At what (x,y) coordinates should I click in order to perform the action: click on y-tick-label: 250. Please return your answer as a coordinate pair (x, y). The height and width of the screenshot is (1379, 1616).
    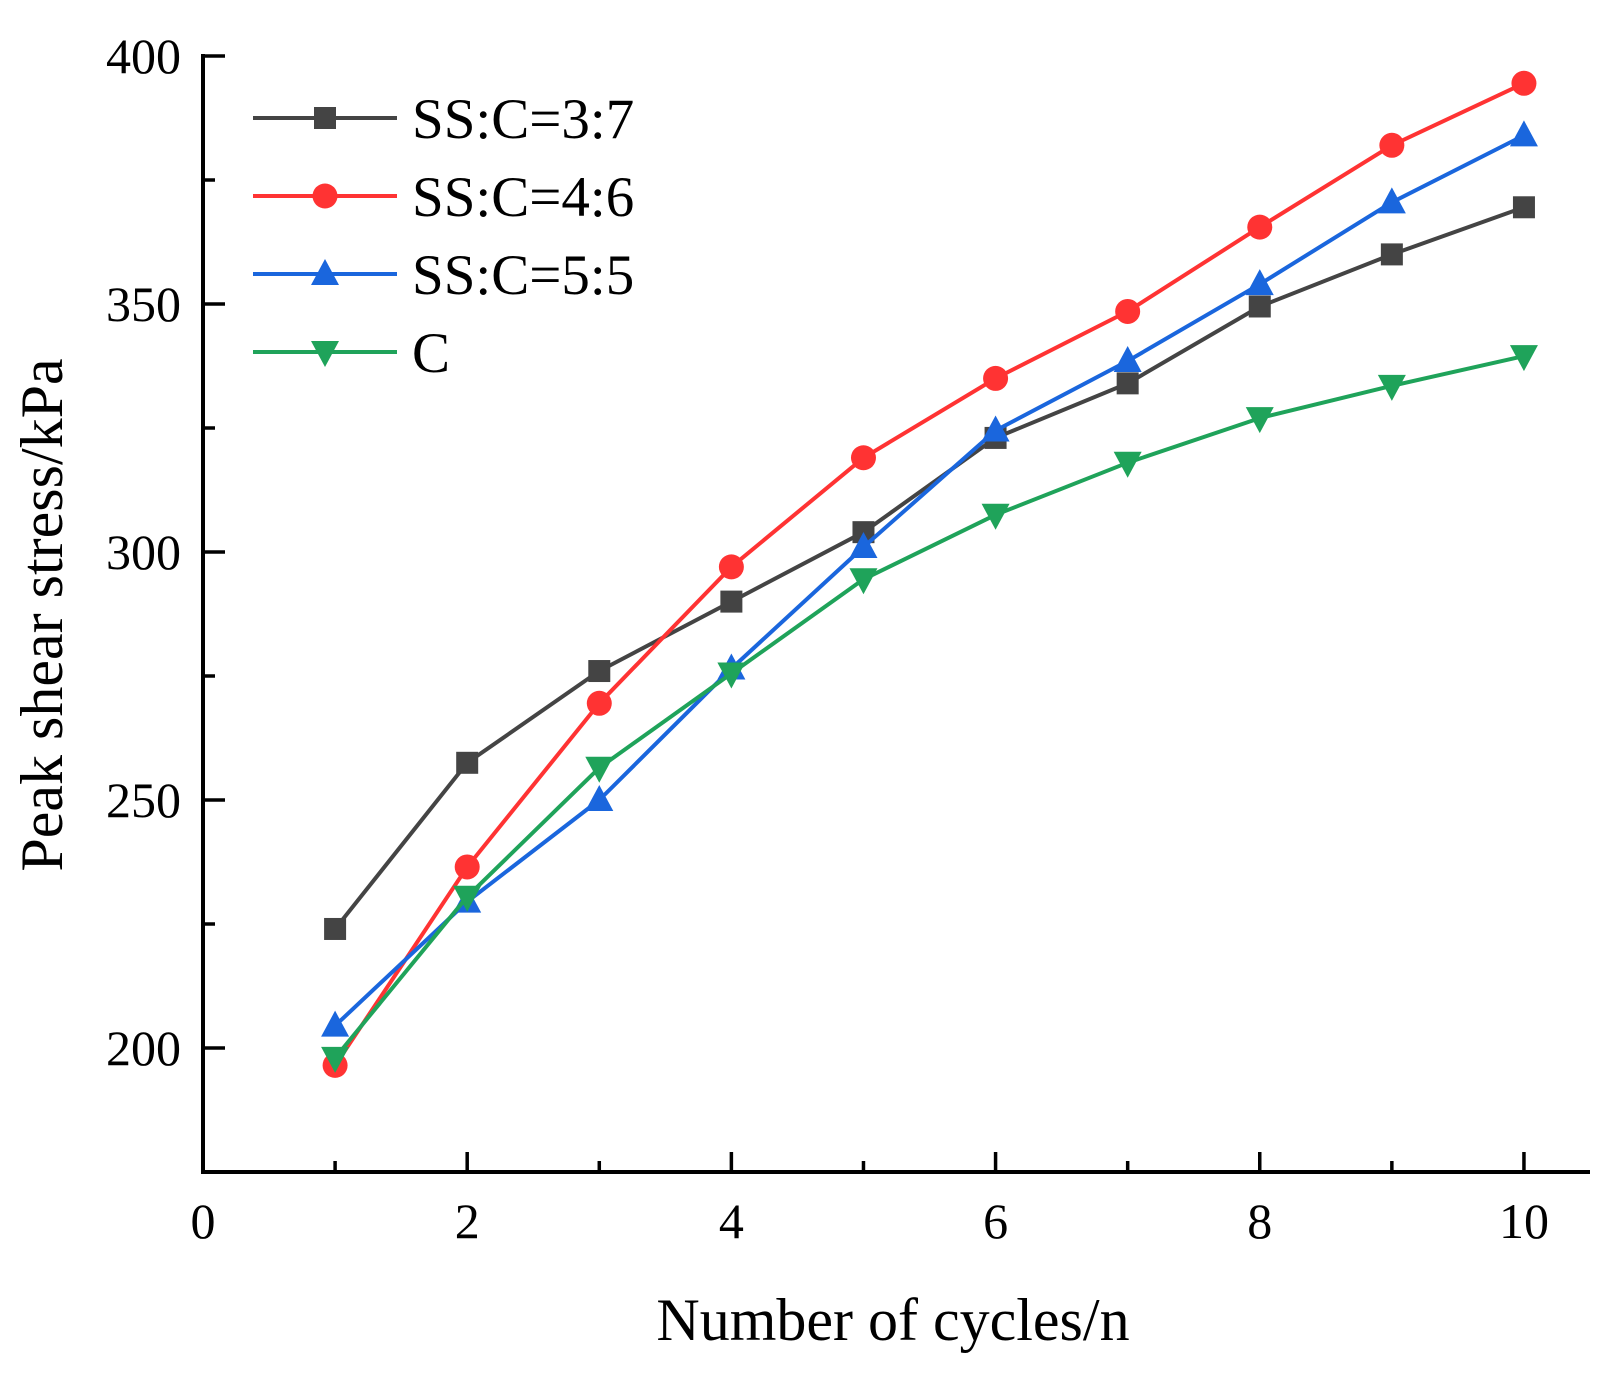
    Looking at the image, I should click on (143, 800).